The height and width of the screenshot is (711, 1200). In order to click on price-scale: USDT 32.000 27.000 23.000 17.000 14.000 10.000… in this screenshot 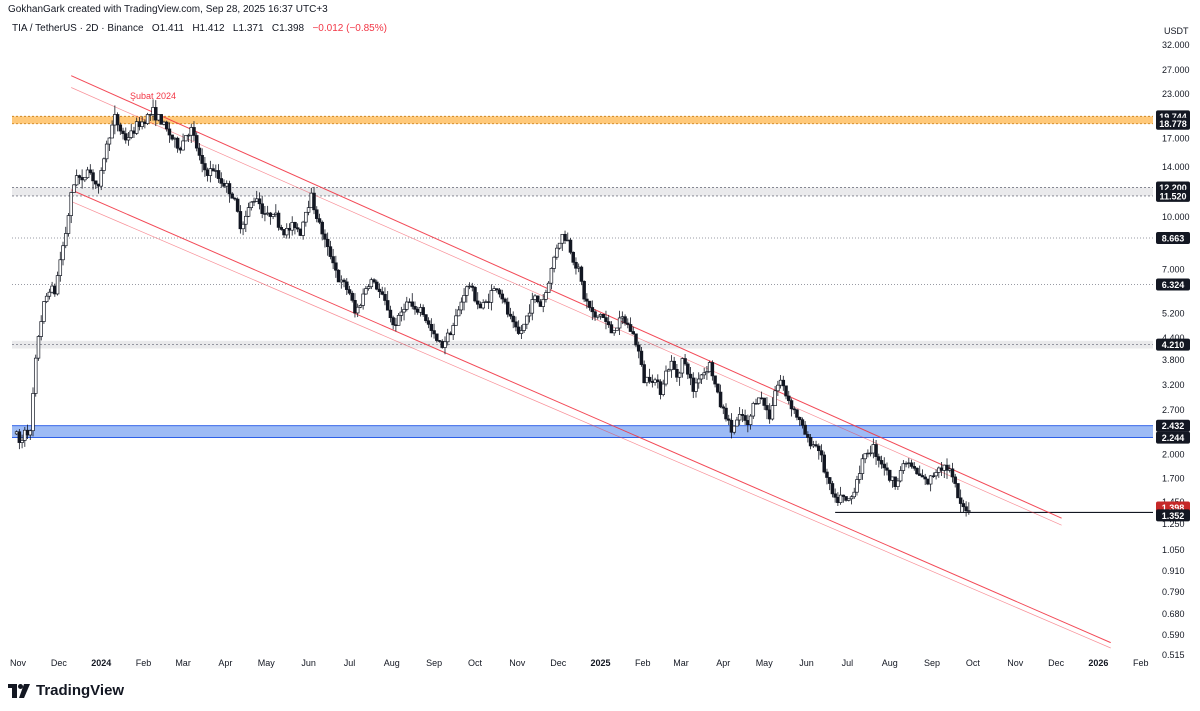, I will do `click(1176, 343)`.